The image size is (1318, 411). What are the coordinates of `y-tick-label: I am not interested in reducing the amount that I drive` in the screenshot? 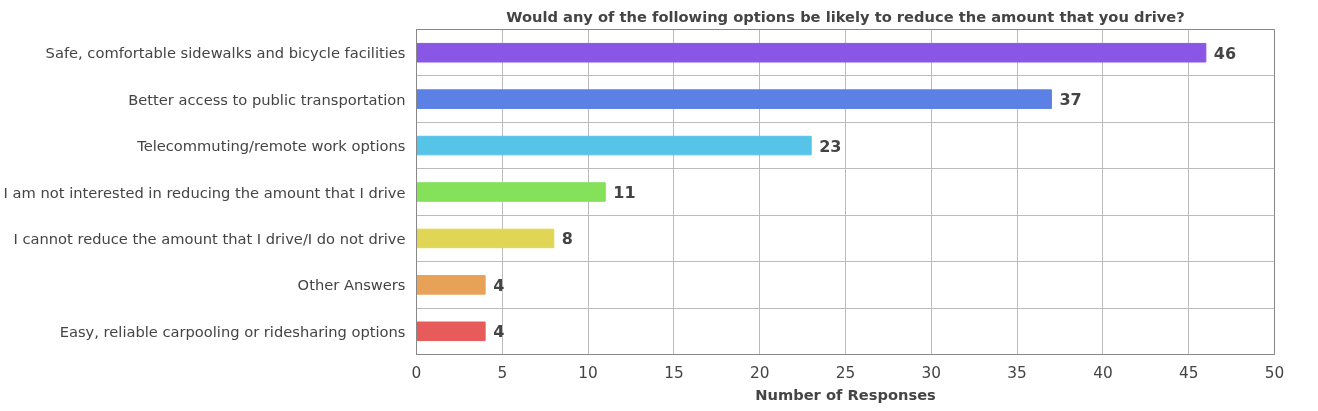 It's located at (204, 192).